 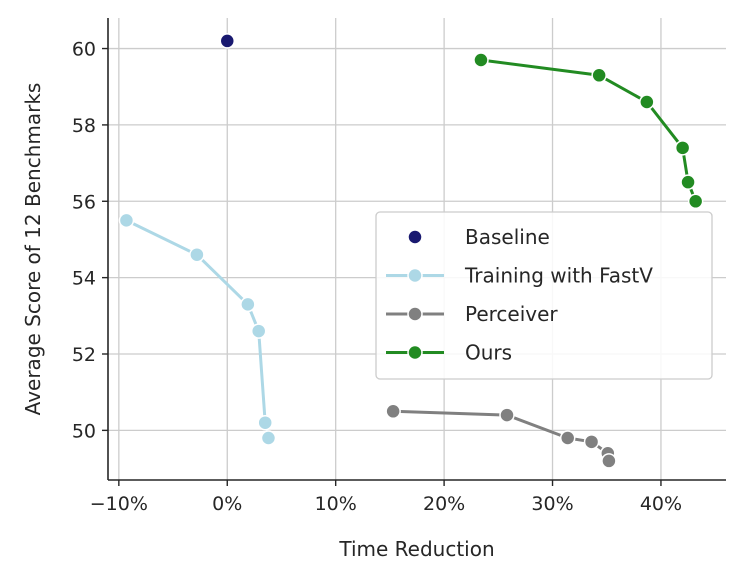 I want to click on legend-item-perceiver: Perceiver, so click(x=472, y=314).